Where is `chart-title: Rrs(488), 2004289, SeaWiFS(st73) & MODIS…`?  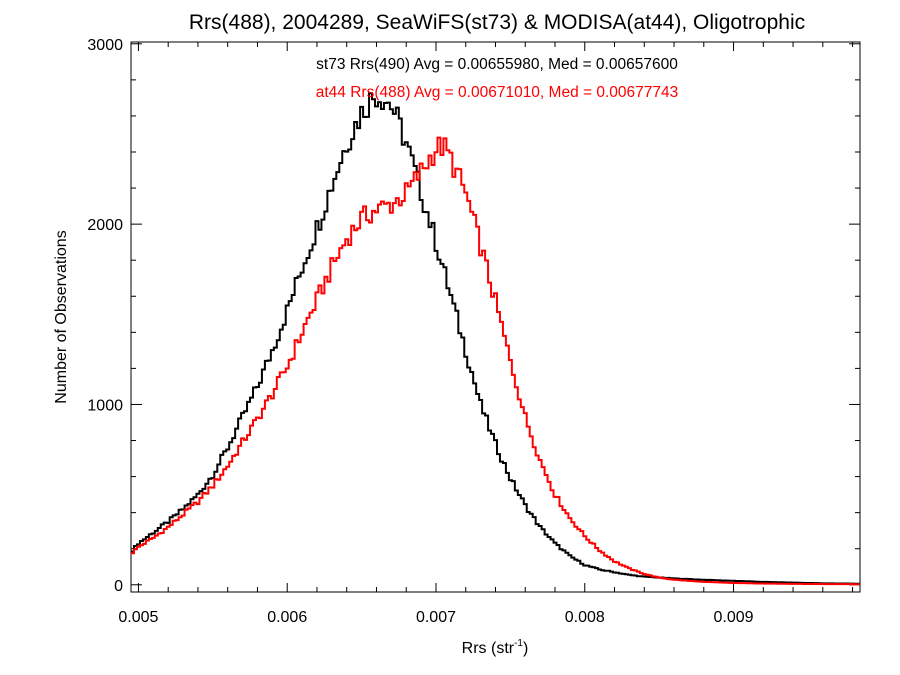
chart-title: Rrs(488), 2004289, SeaWiFS(st73) & MODIS… is located at coordinates (497, 22).